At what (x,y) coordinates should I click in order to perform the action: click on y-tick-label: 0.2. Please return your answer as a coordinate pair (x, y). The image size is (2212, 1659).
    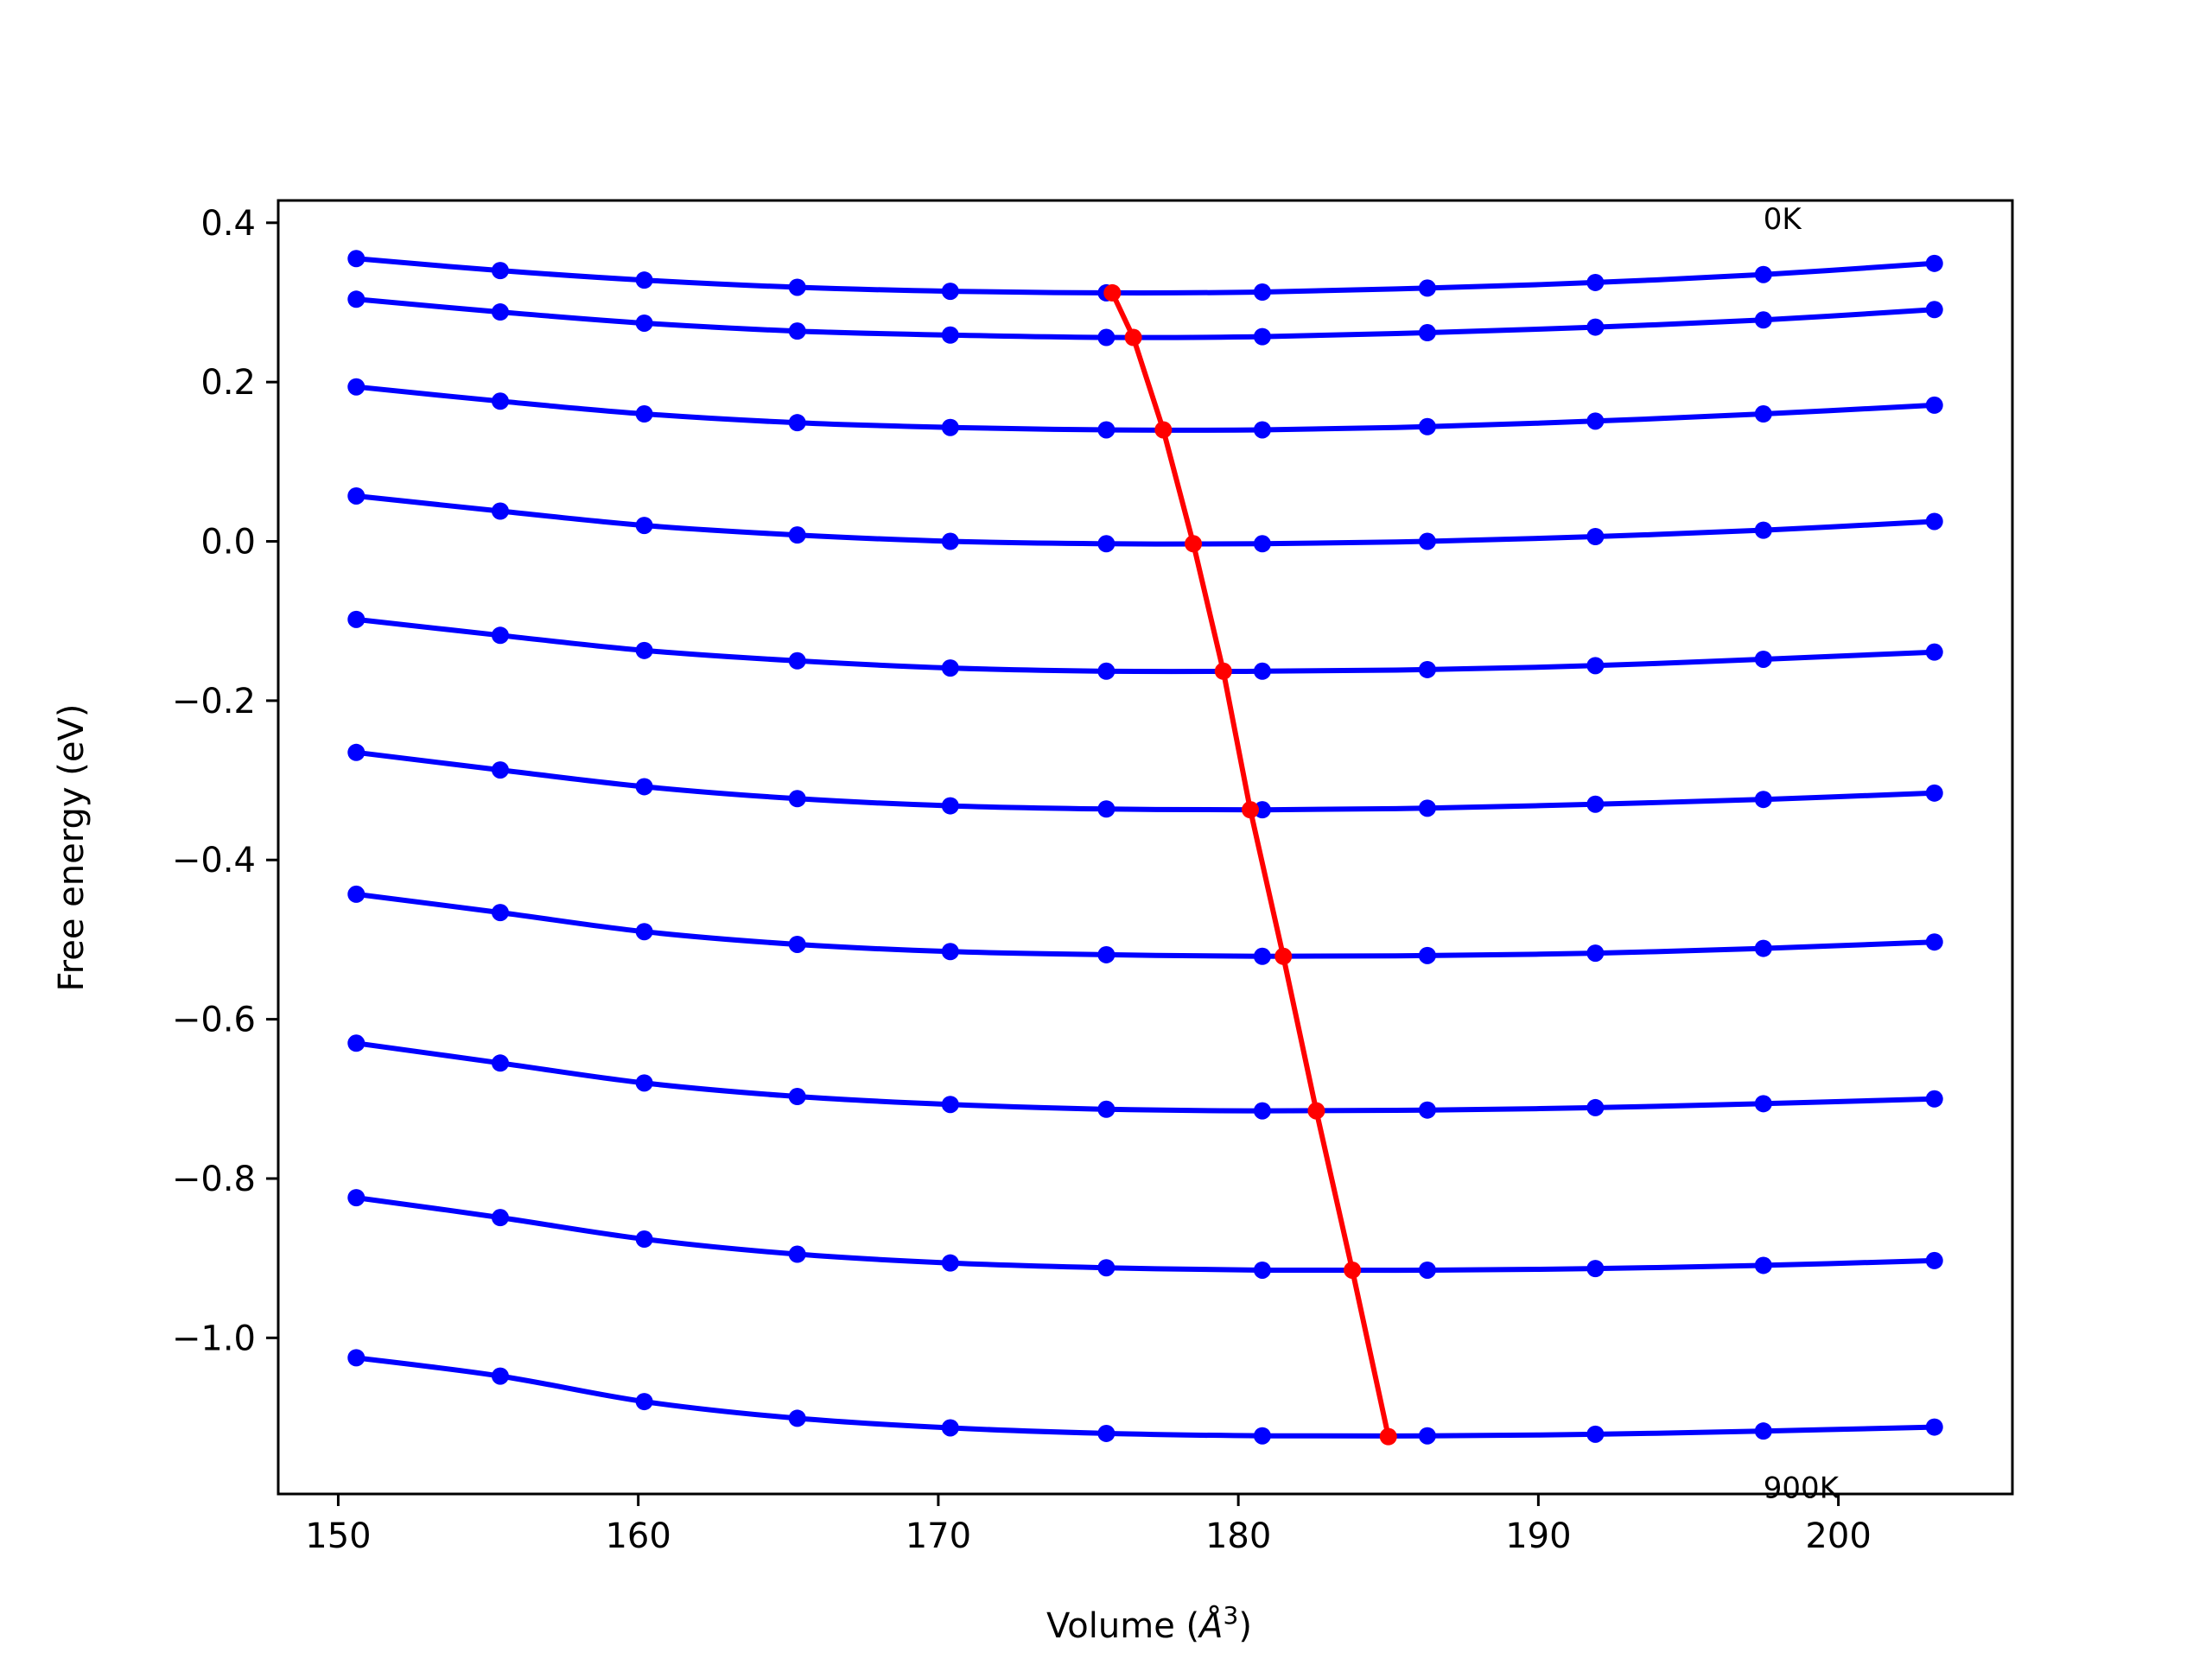
    Looking at the image, I should click on (228, 383).